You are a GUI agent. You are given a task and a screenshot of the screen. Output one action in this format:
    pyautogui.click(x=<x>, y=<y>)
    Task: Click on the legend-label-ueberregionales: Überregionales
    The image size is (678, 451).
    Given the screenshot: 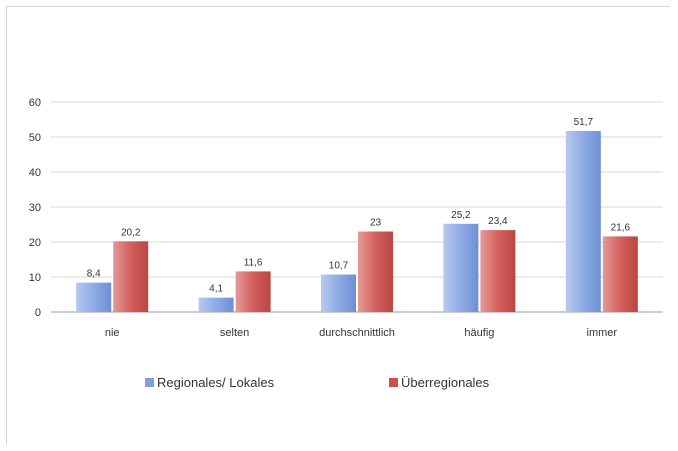 What is the action you would take?
    pyautogui.click(x=445, y=382)
    